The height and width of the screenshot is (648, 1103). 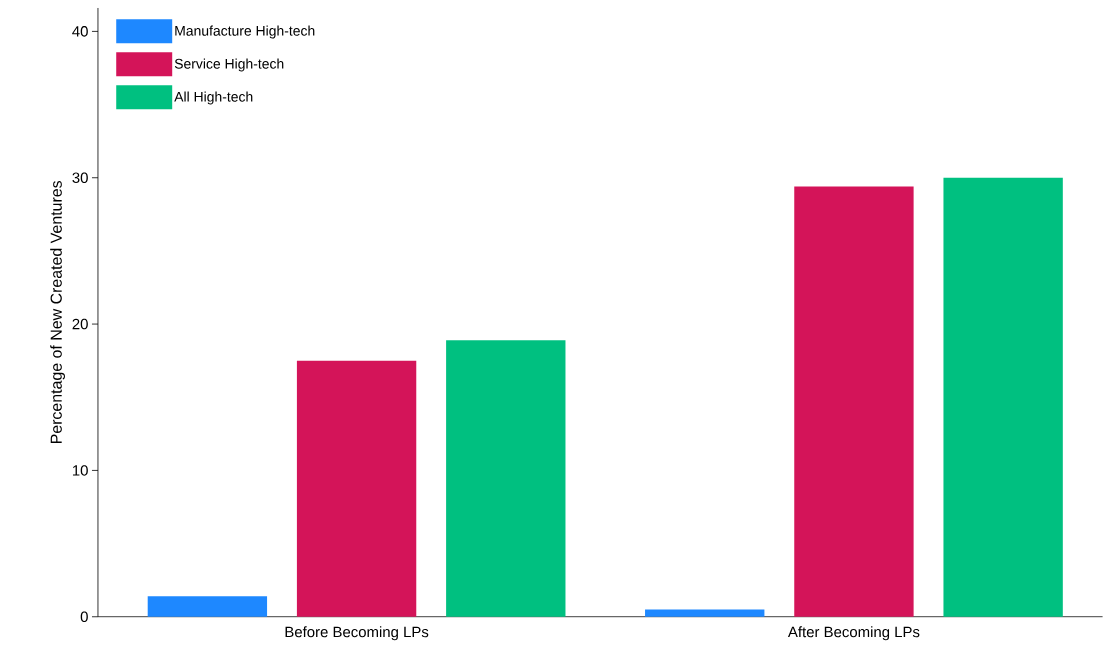 I want to click on y-axis-title: Percentage of New Created Ventures, so click(x=57, y=312).